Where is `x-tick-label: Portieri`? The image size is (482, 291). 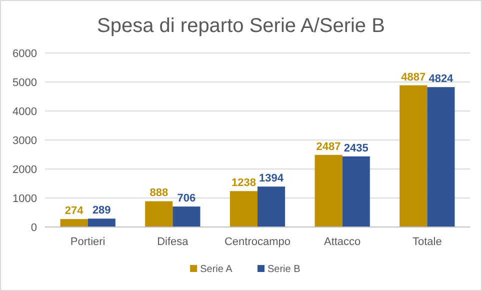
x-tick-label: Portieri is located at coordinates (88, 242).